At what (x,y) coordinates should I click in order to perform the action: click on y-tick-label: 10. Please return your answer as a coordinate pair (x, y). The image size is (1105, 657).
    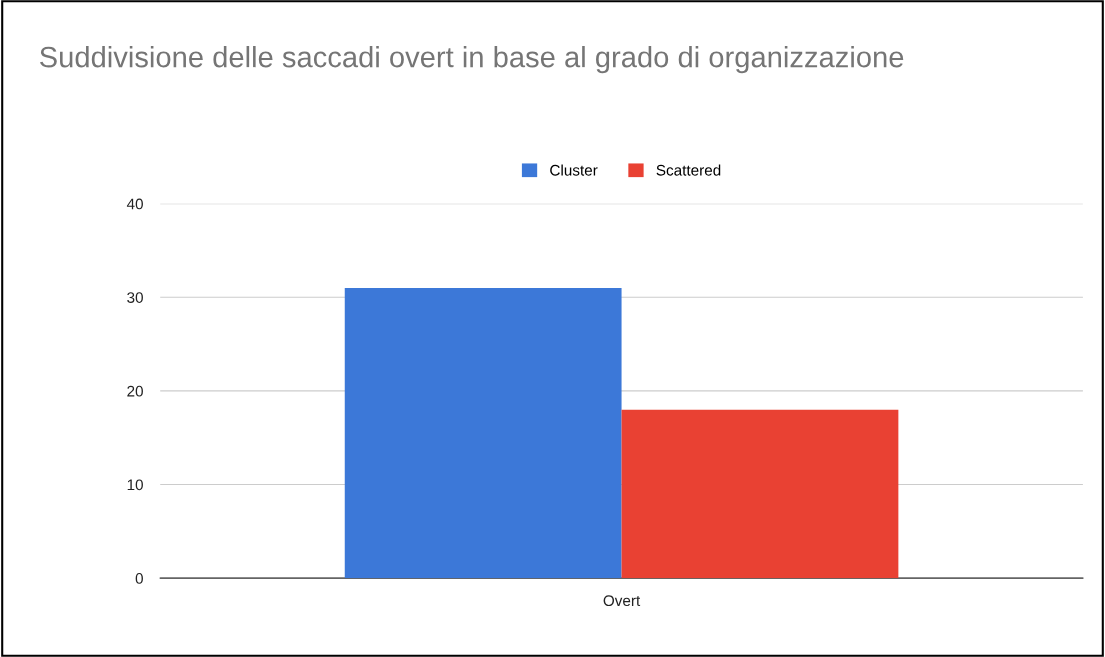
    Looking at the image, I should click on (135, 485).